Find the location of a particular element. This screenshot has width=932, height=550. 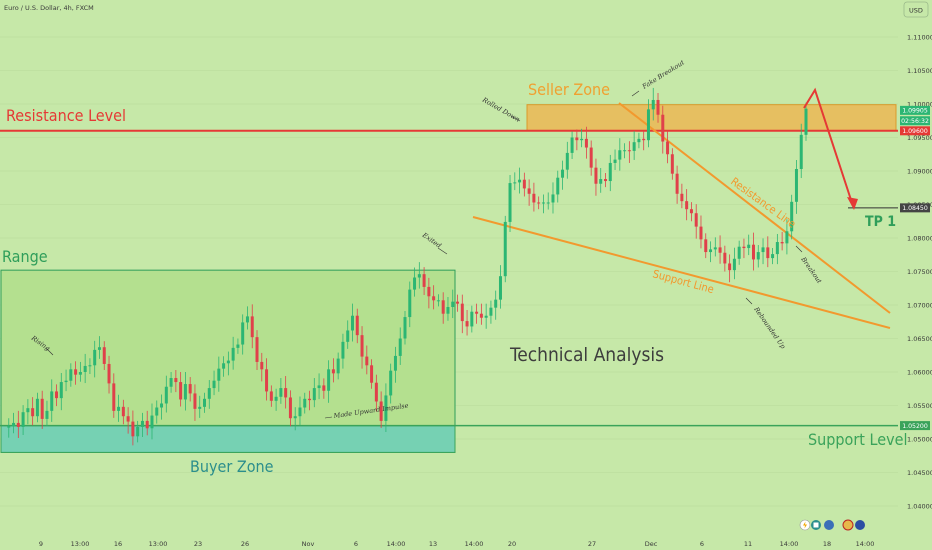

time-axis is located at coordinates (466, 542).